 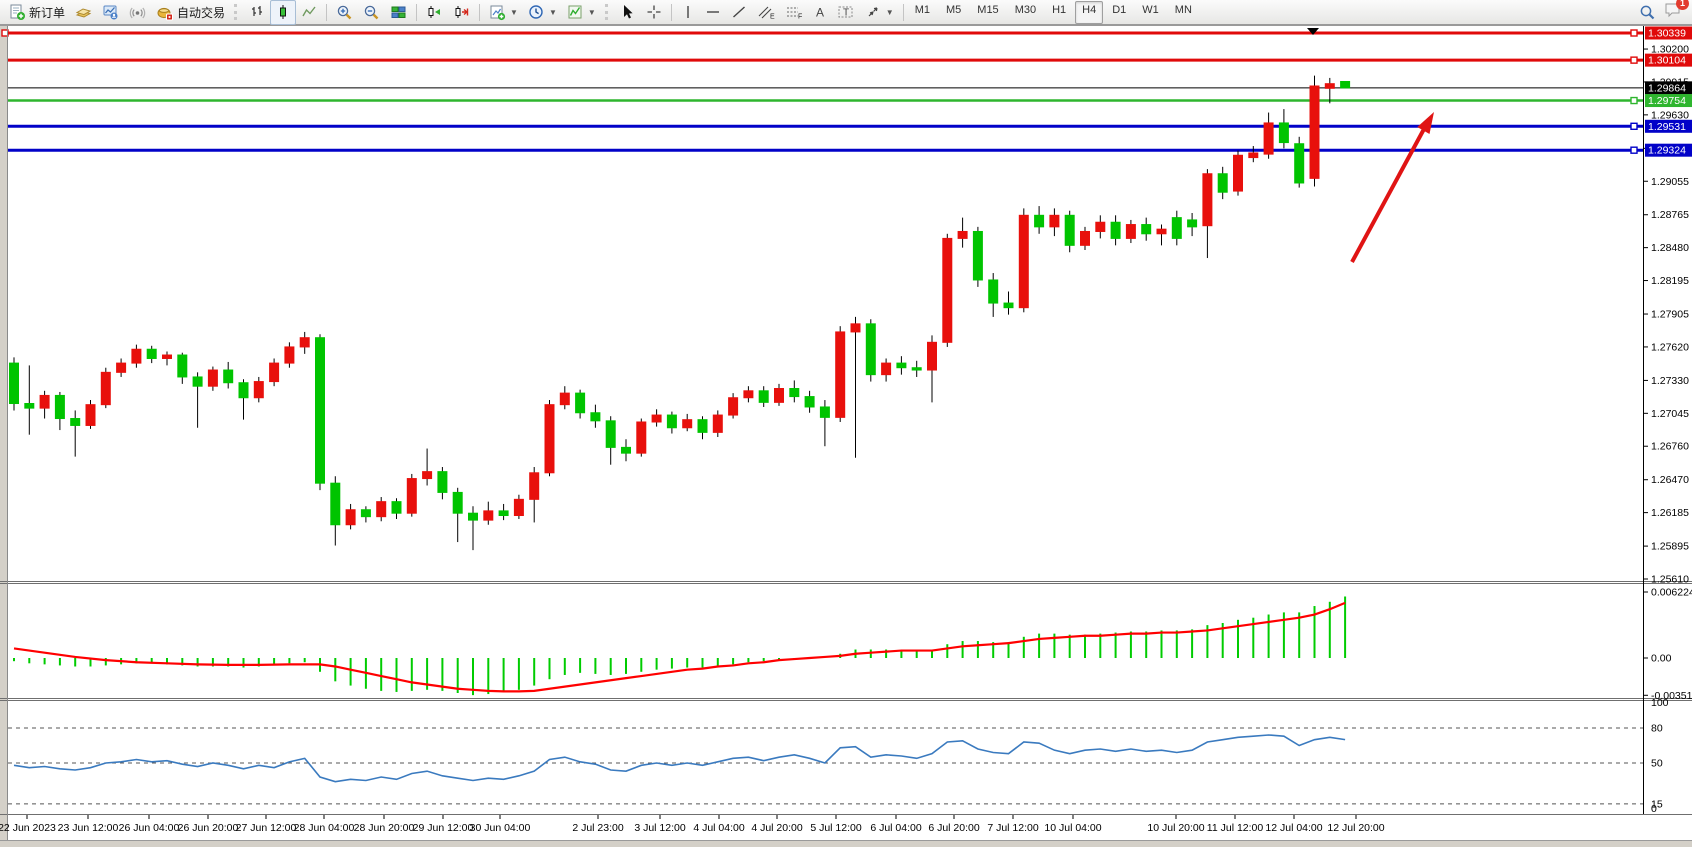 What do you see at coordinates (498, 12) in the screenshot?
I see `new-chart-icon` at bounding box center [498, 12].